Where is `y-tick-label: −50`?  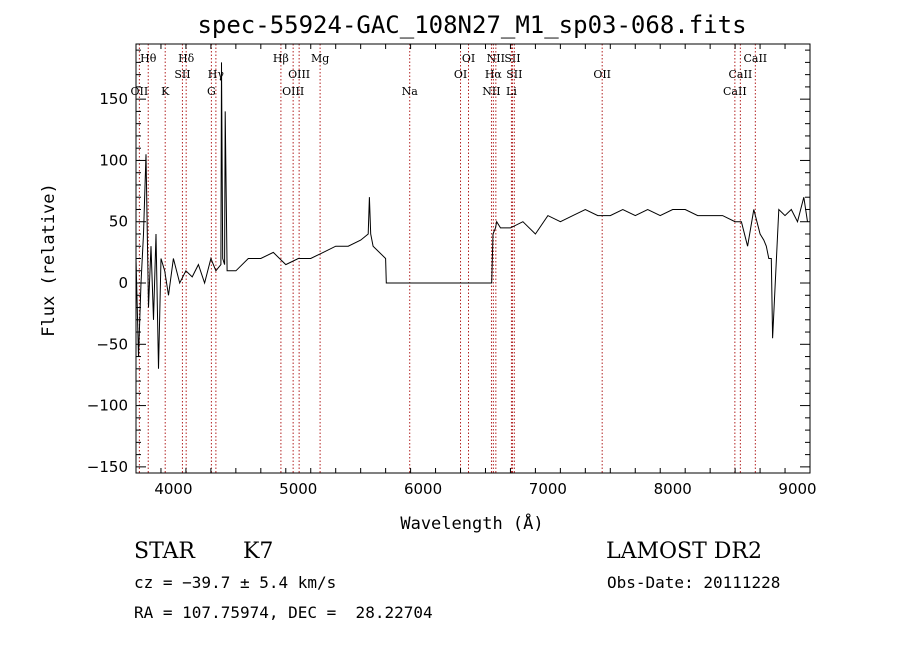
y-tick-label: −50 is located at coordinates (112, 344).